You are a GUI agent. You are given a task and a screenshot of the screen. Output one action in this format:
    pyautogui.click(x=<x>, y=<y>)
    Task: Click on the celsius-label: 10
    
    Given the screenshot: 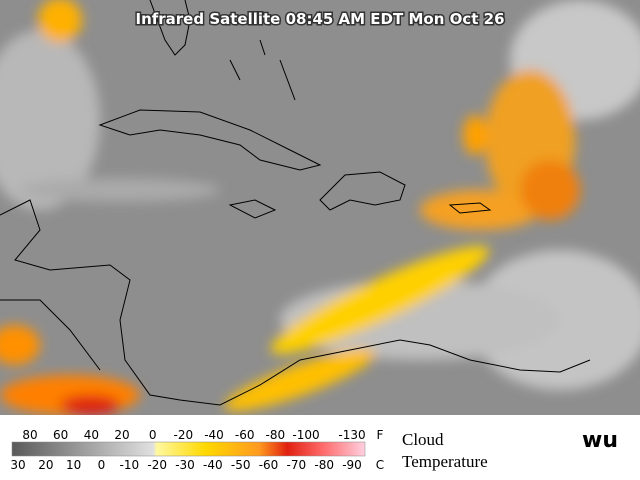 What is the action you would take?
    pyautogui.click(x=73, y=465)
    